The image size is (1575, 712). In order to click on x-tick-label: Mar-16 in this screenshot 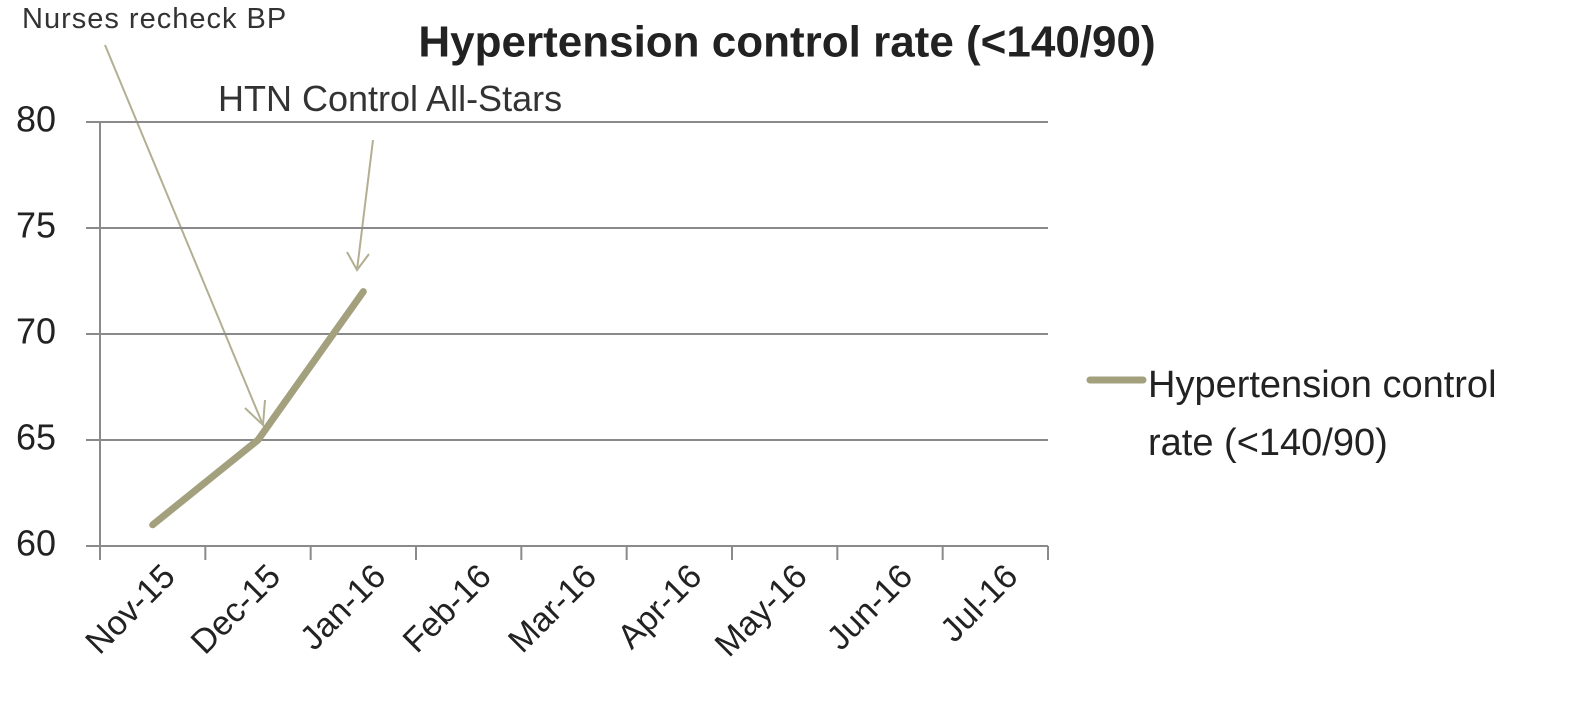, I will do `click(552, 608)`.